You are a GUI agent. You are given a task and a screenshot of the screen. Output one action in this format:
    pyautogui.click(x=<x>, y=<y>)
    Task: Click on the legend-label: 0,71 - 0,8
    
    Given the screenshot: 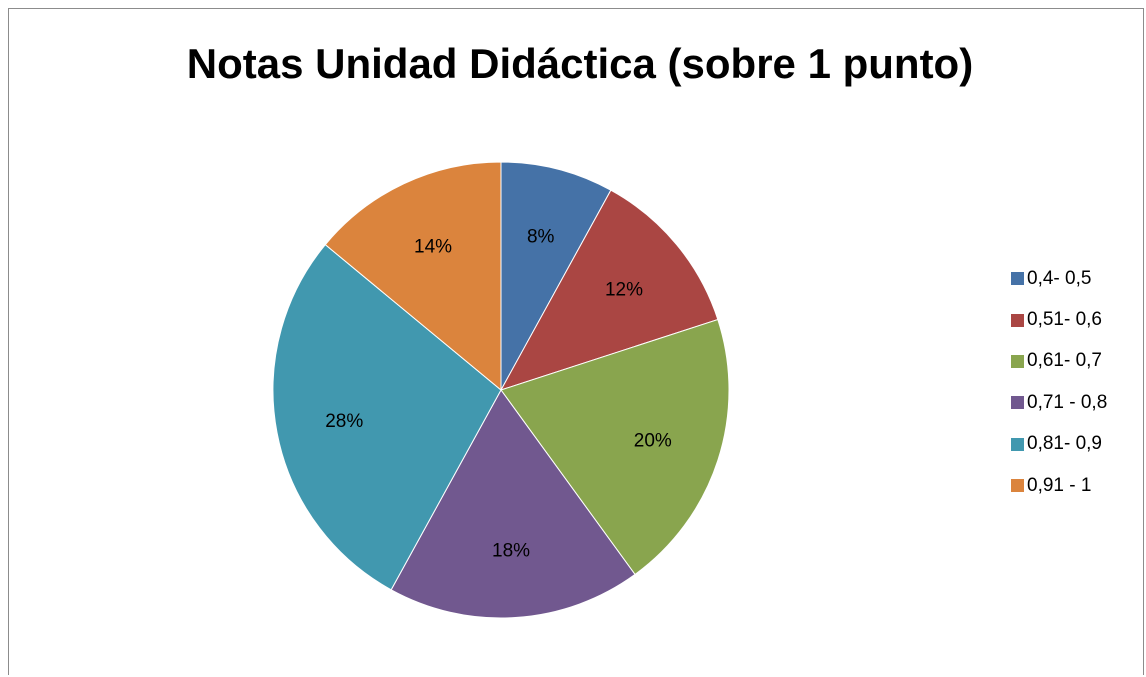 What is the action you would take?
    pyautogui.click(x=1067, y=402)
    